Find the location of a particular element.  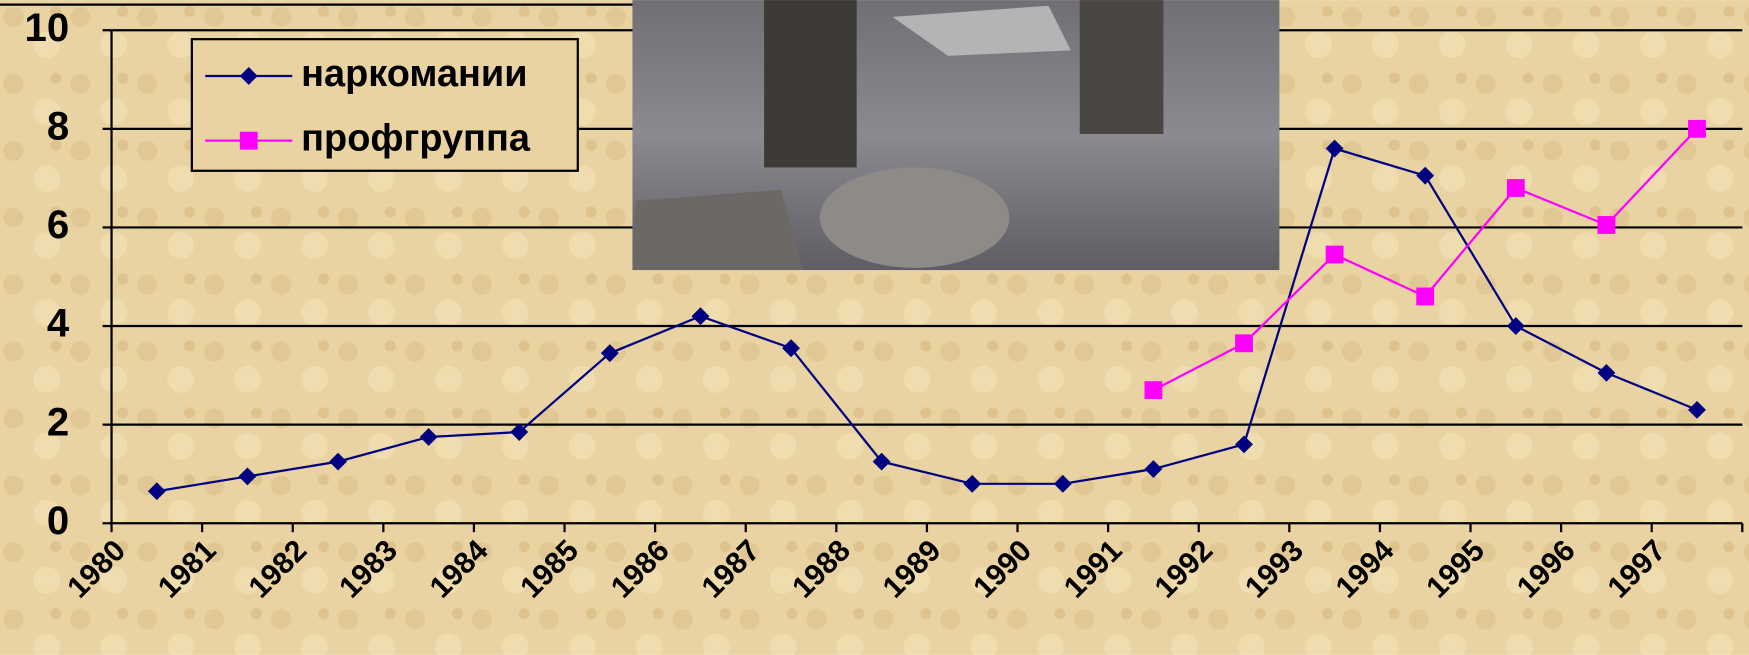

legend: наркомании профгруппа is located at coordinates (384, 105).